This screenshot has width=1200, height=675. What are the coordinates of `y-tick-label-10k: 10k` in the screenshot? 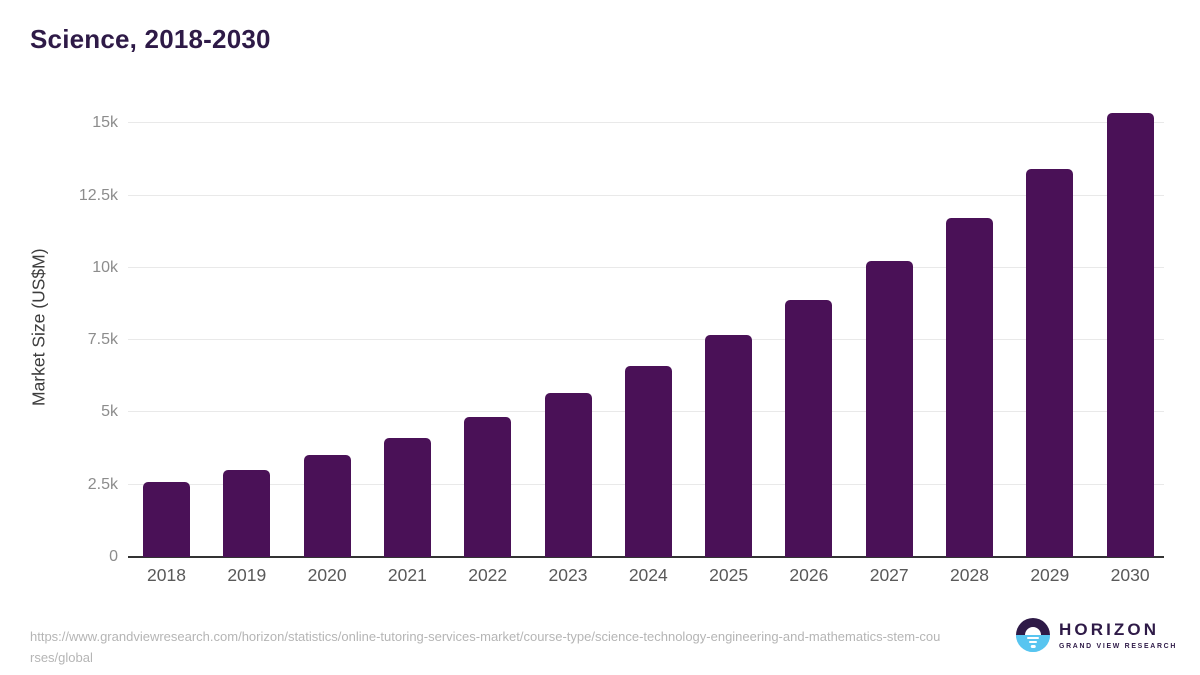 It's located at (105, 267).